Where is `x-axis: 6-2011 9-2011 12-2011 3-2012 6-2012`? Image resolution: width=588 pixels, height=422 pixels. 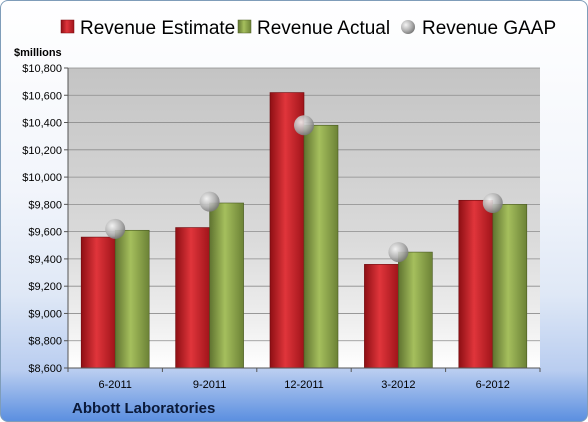 x-axis: 6-2011 9-2011 12-2011 3-2012 6-2012 is located at coordinates (304, 379).